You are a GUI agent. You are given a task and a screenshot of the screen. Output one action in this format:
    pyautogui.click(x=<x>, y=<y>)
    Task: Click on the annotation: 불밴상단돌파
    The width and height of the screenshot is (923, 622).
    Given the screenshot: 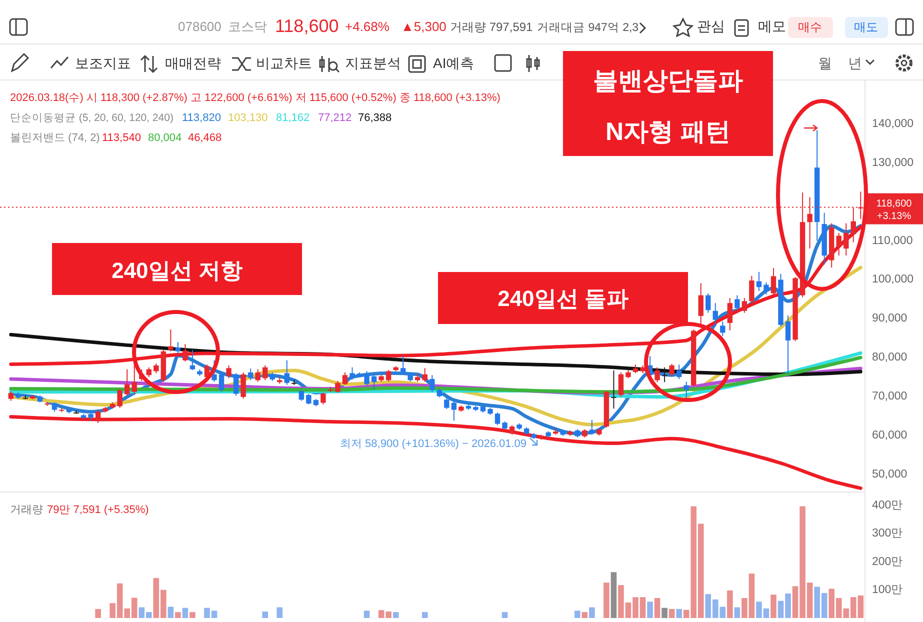 What is the action you would take?
    pyautogui.click(x=668, y=81)
    